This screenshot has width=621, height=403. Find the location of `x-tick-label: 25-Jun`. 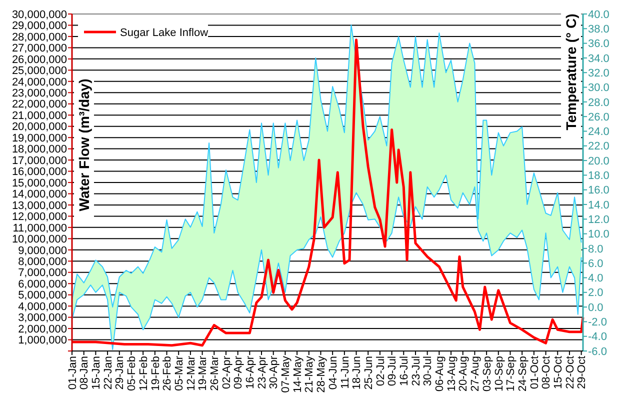

x-tick-label: 25-Jun is located at coordinates (368, 373).